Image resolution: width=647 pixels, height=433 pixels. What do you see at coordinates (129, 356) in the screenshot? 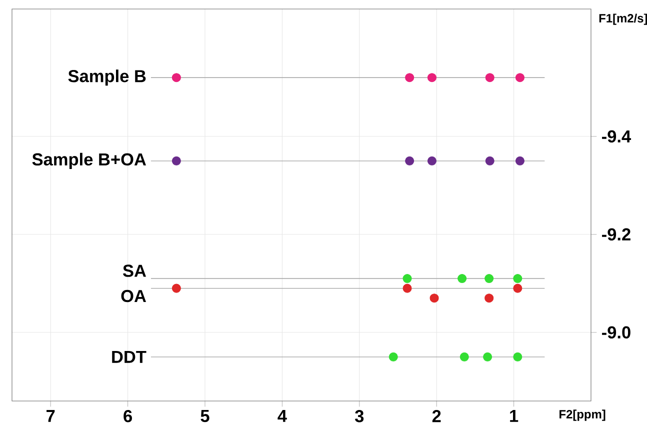
I see `ref-line-label: DDT` at bounding box center [129, 356].